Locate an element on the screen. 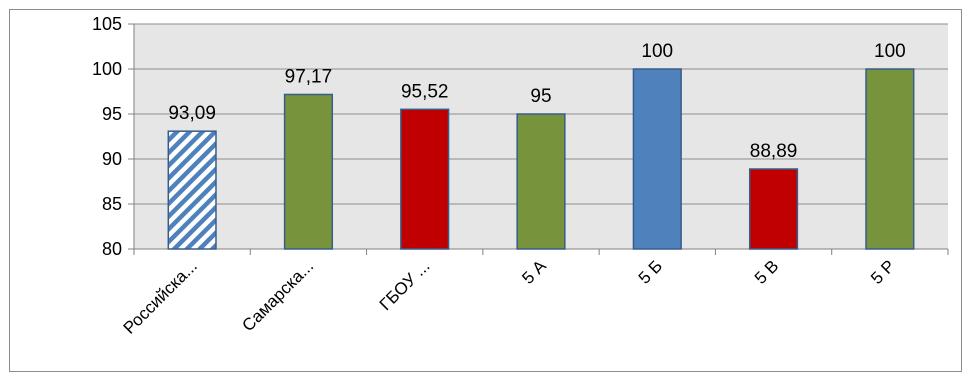 Image resolution: width=971 pixels, height=386 pixels. y-tick-label: 95 is located at coordinates (112, 114).